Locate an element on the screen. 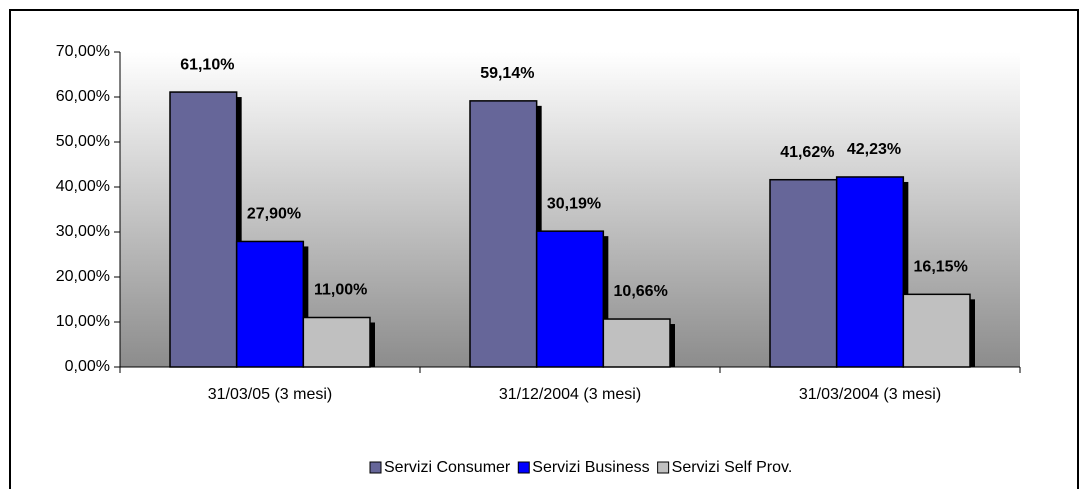 The width and height of the screenshot is (1080, 489). y-tick-label: 40,00% is located at coordinates (83, 186).